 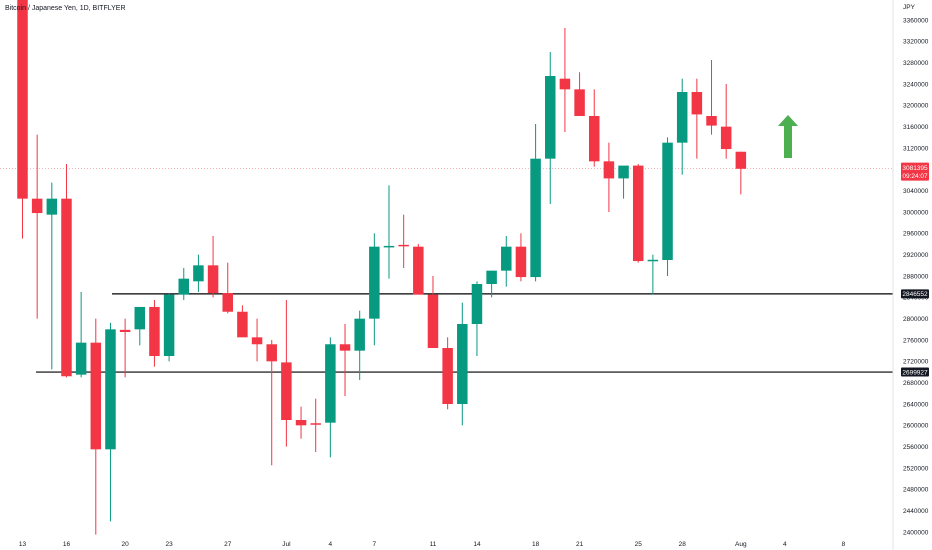 I want to click on level-price-tag-text: 2699927, so click(x=915, y=372).